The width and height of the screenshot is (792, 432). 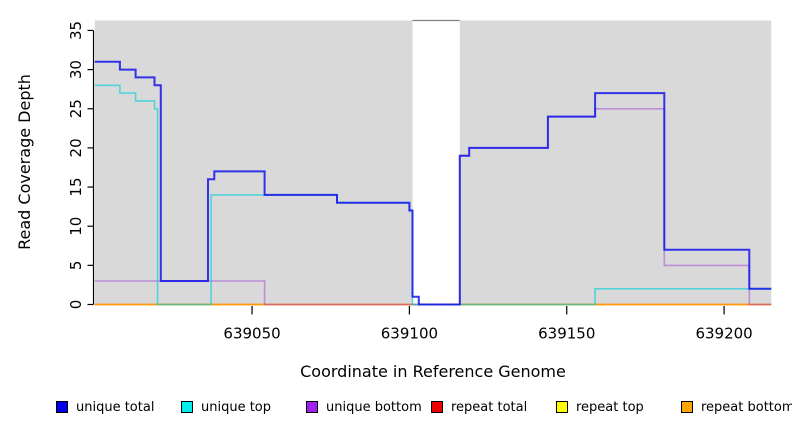 What do you see at coordinates (746, 407) in the screenshot?
I see `legend-label: repeat bottom` at bounding box center [746, 407].